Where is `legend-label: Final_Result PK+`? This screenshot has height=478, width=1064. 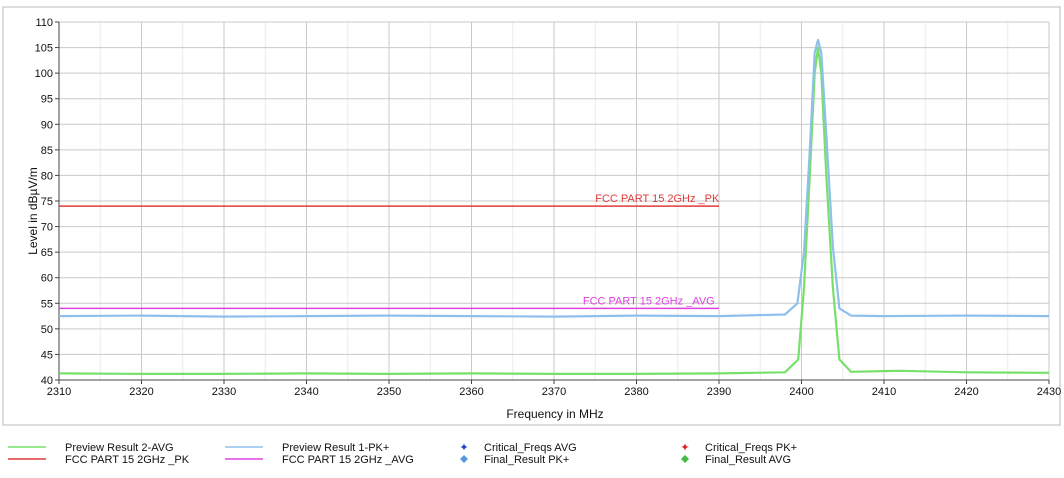 legend-label: Final_Result PK+ is located at coordinates (526, 460).